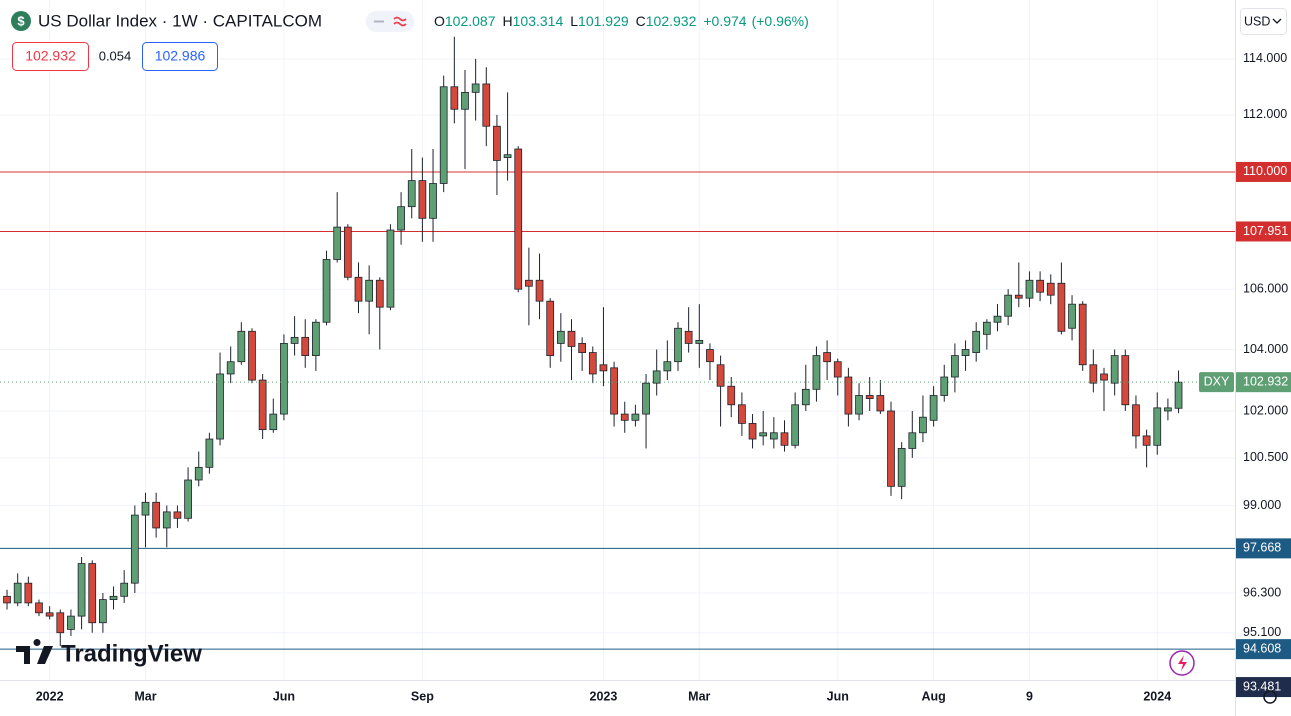 The image size is (1291, 716). Describe the element at coordinates (1265, 457) in the screenshot. I see `y-tick-label: 100.500` at that location.